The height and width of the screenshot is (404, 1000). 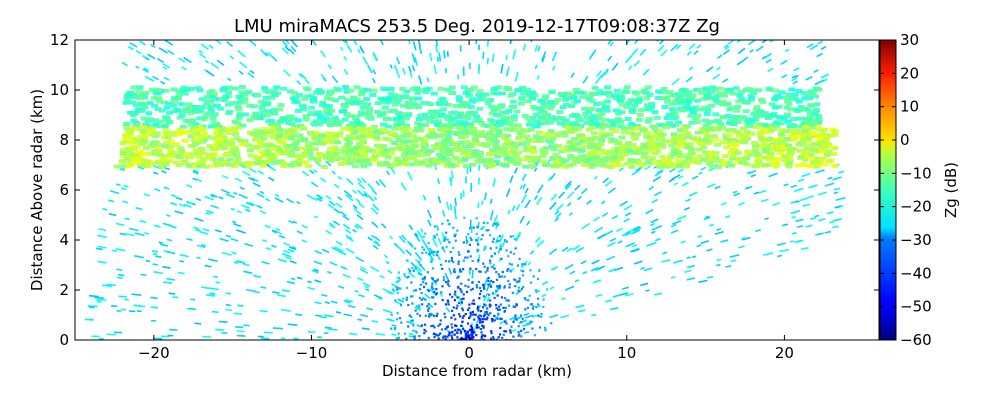 What do you see at coordinates (59, 40) in the screenshot?
I see `y-tick-label: 12` at bounding box center [59, 40].